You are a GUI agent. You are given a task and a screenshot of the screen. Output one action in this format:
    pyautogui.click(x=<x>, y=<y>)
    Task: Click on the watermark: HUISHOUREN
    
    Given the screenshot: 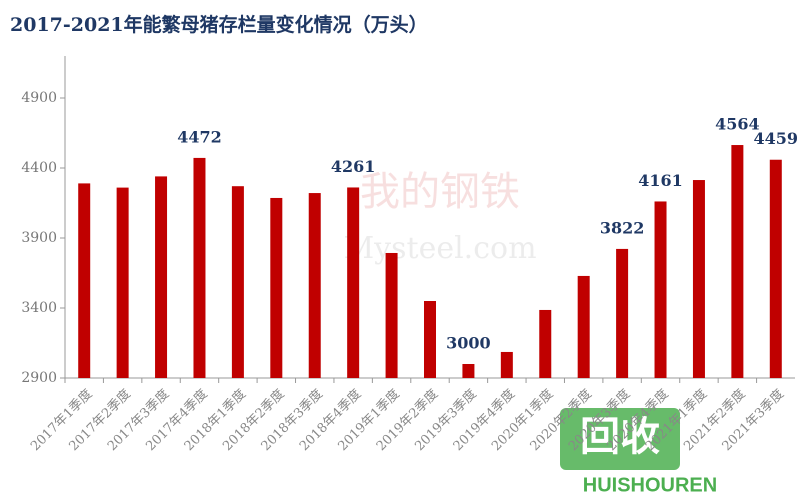 What is the action you would take?
    pyautogui.click(x=650, y=485)
    